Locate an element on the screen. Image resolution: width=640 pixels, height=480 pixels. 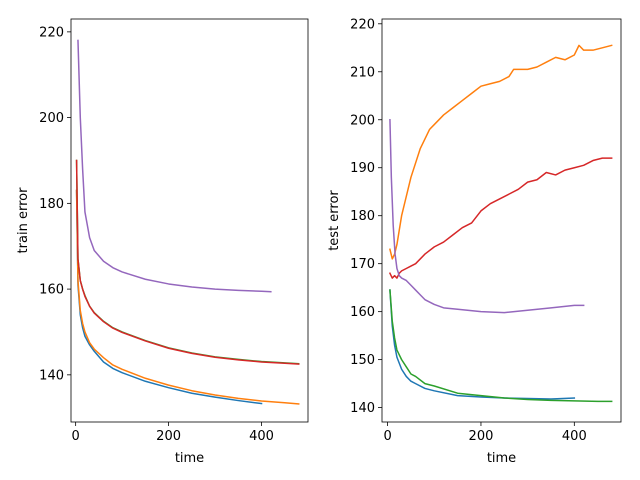
test-y-tick-label: 150 is located at coordinates (362, 360).